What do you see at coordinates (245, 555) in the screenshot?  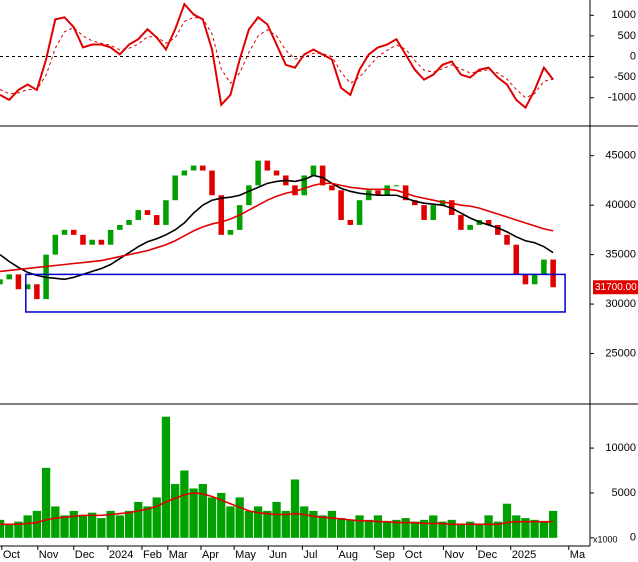 I see `x-tick-label: May` at bounding box center [245, 555].